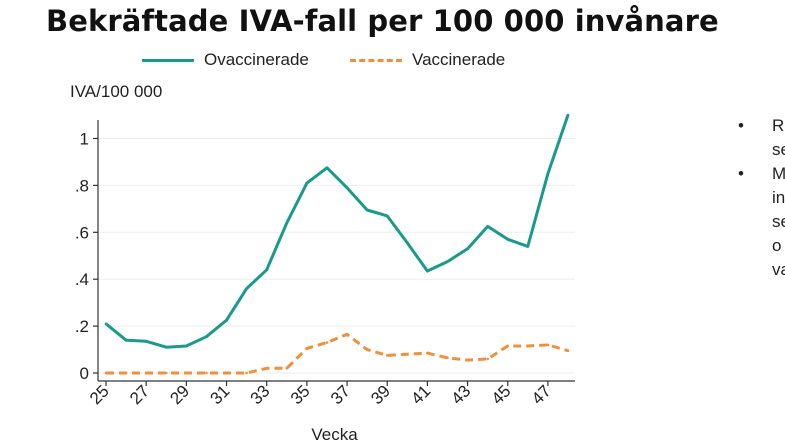 The width and height of the screenshot is (785, 443). Describe the element at coordinates (84, 373) in the screenshot. I see `y-tick-label: 0` at that location.